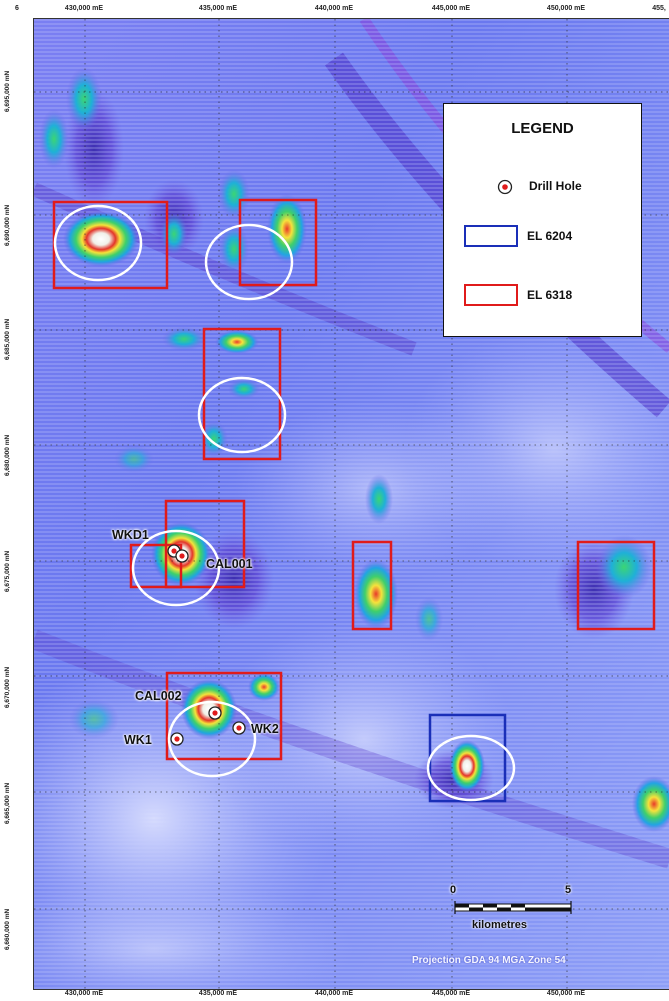 This screenshot has width=669, height=1001. What do you see at coordinates (218, 993) in the screenshot?
I see `easting-tick-bottom: 435,000 mE` at bounding box center [218, 993].